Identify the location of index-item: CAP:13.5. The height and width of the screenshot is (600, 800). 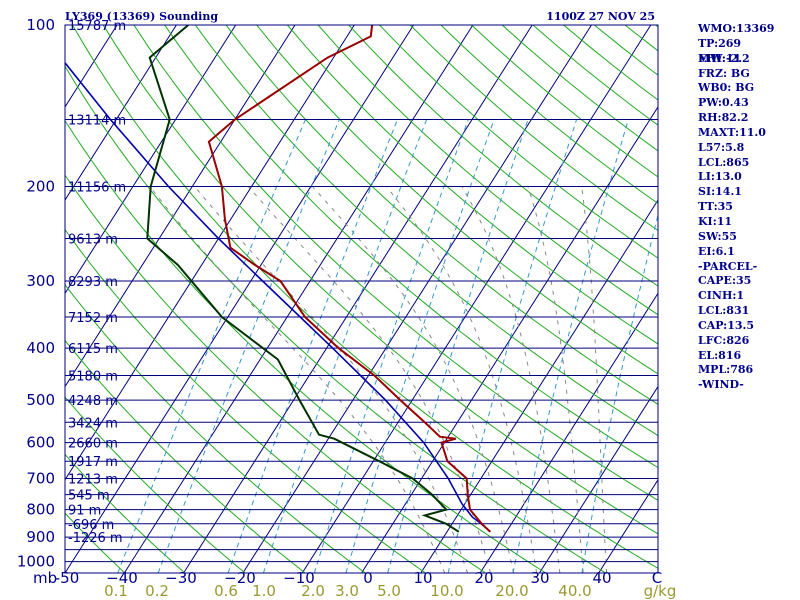
(726, 325).